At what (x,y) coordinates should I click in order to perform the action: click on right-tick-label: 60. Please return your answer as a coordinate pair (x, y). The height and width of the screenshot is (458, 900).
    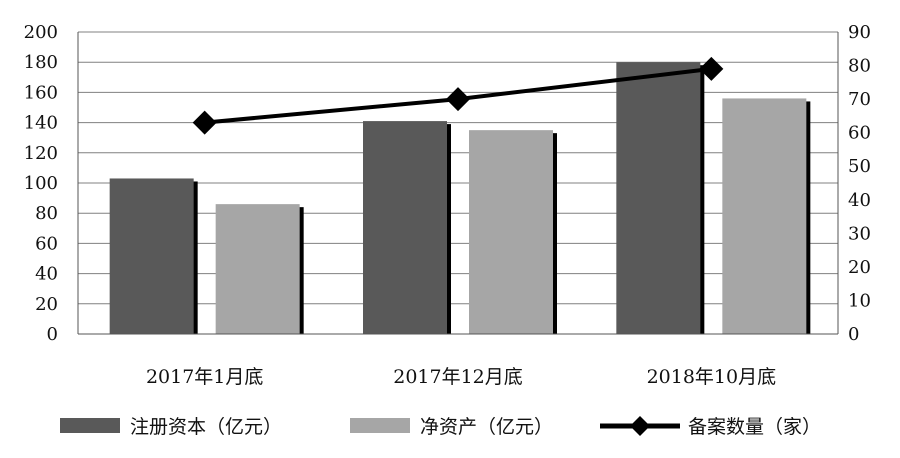
    Looking at the image, I should click on (859, 133).